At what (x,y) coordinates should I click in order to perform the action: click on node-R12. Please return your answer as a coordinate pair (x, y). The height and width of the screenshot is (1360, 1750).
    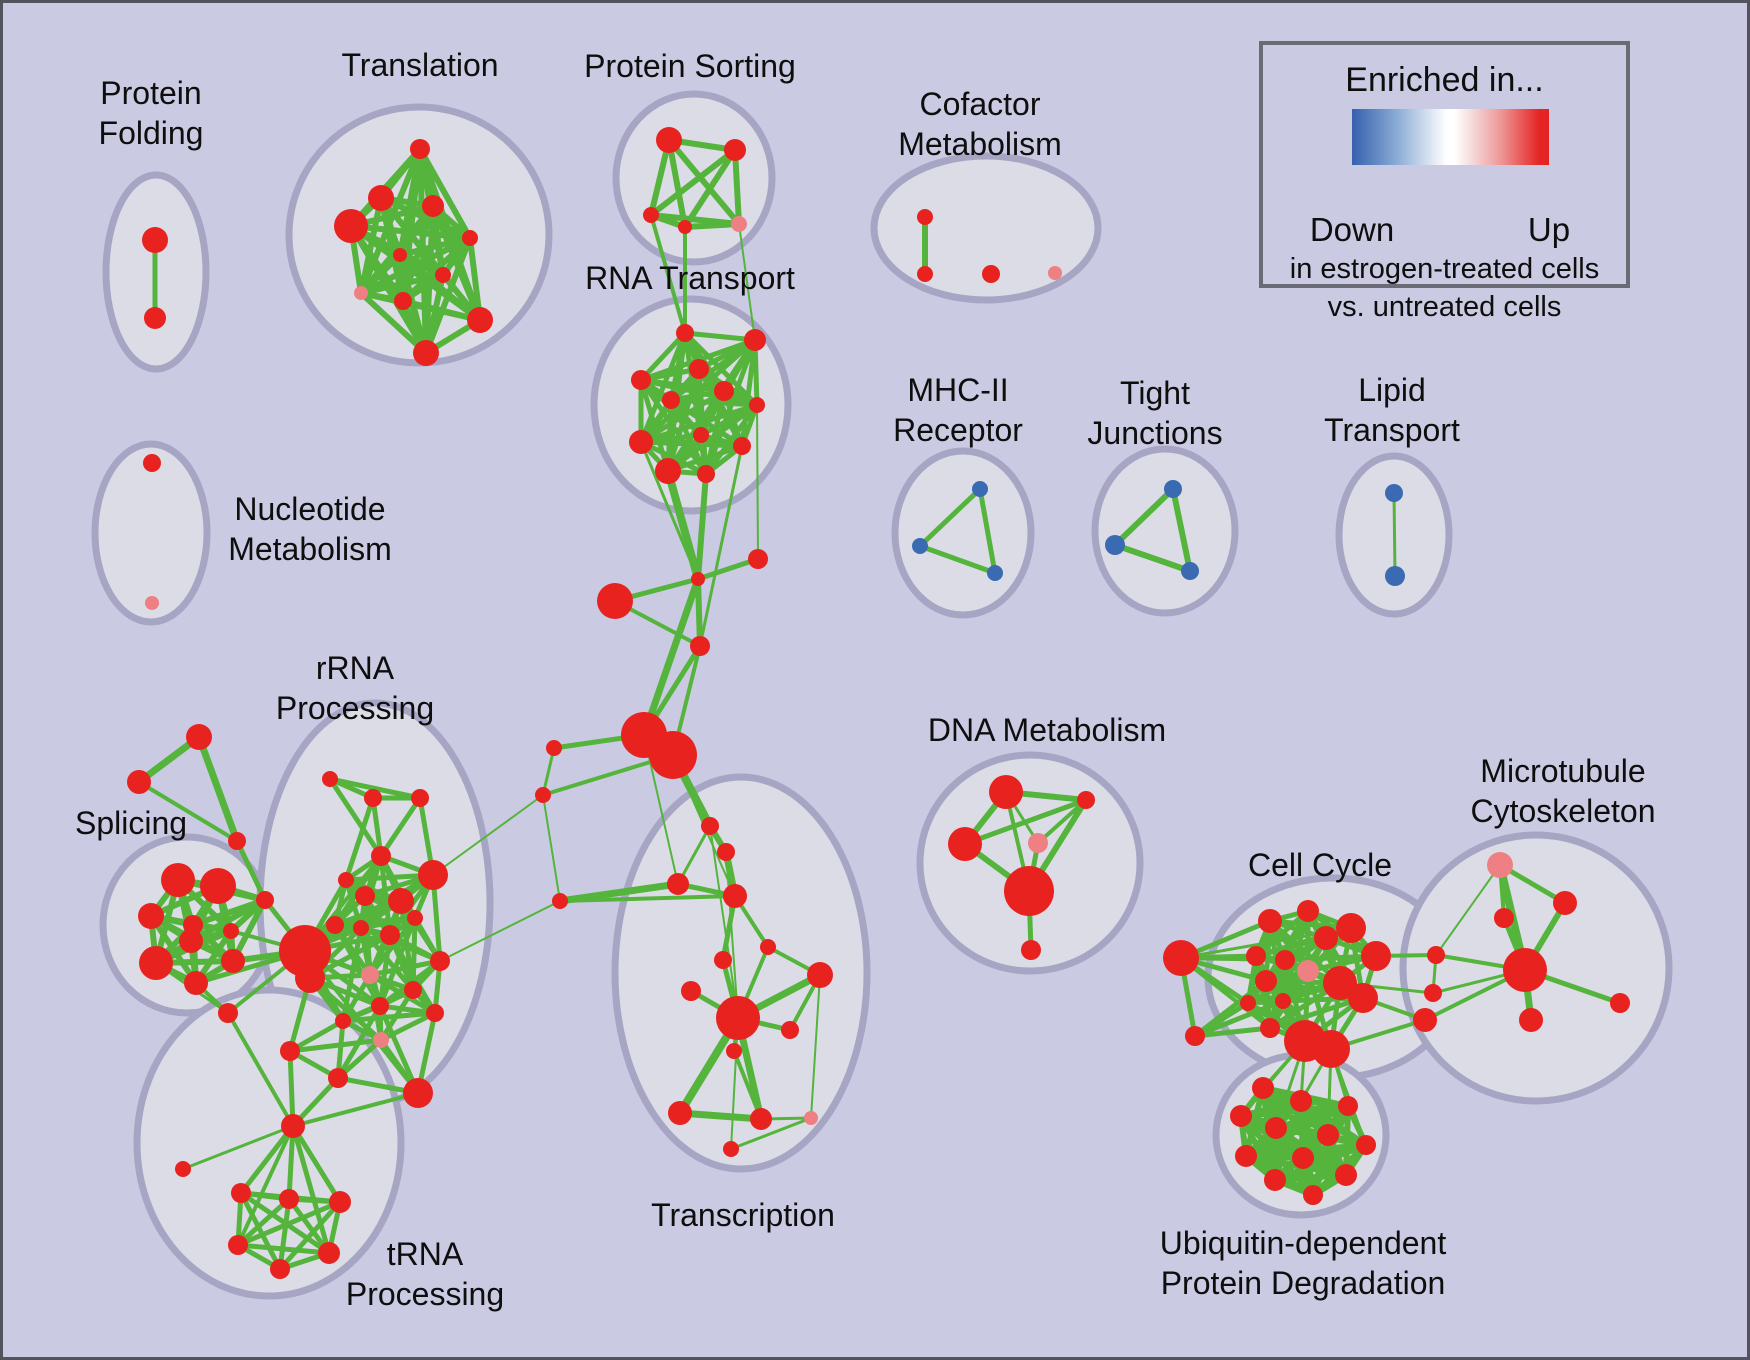
    Looking at the image, I should click on (415, 918).